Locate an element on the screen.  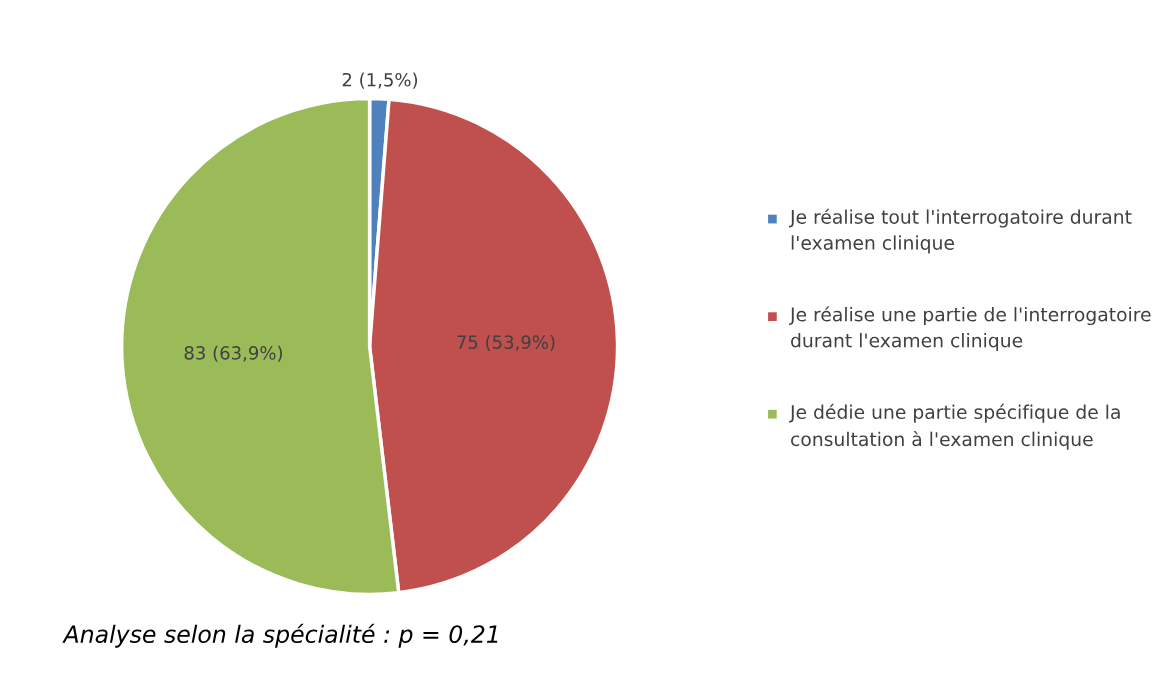
legend-label: Je réalise tout l'interrogatoire durant l'examen clinique is located at coordinates (960, 231).